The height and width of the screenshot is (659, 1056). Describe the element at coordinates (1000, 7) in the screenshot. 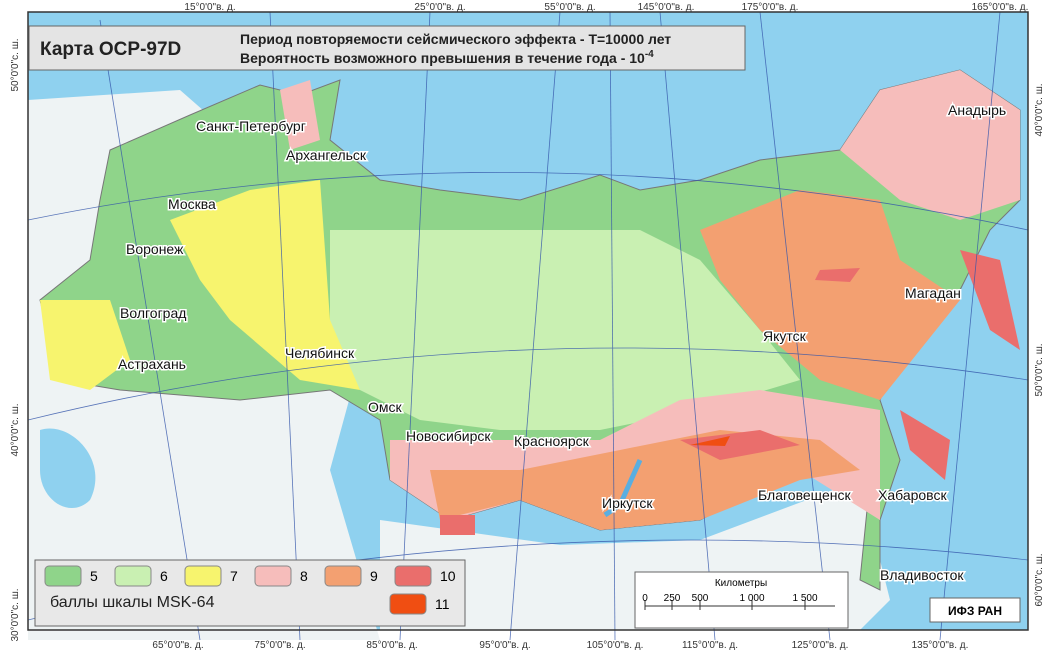

I see `graticule-label: 165°0'0"в. д.` at that location.